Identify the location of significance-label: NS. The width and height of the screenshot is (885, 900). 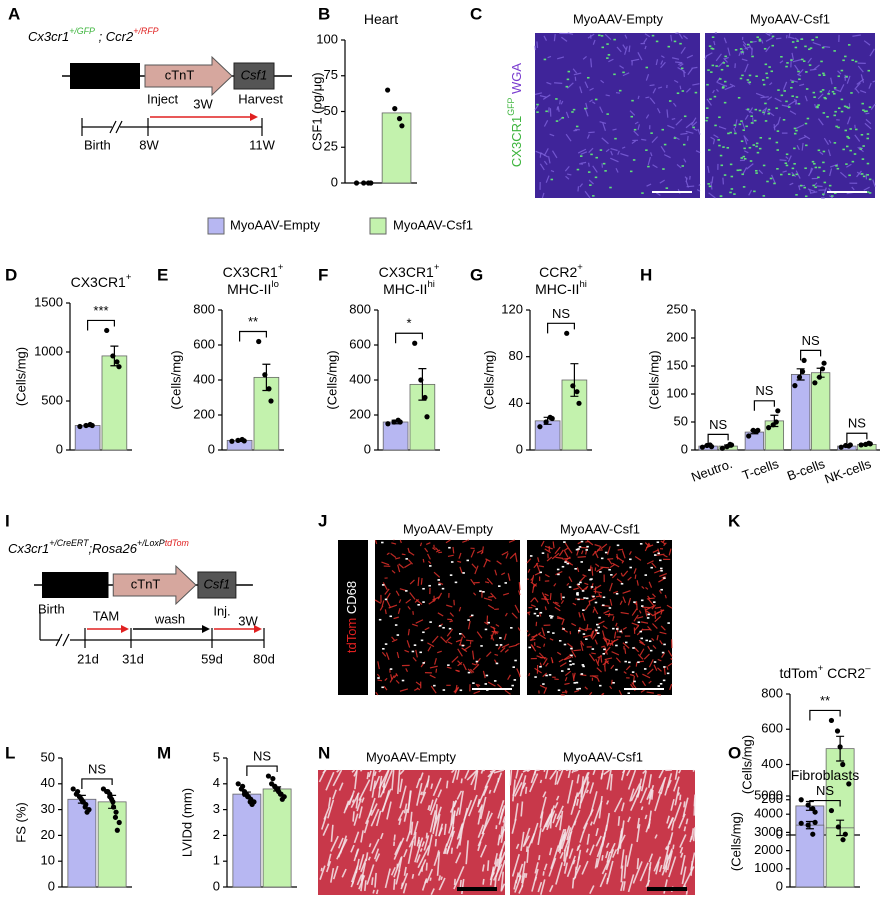
(262, 755).